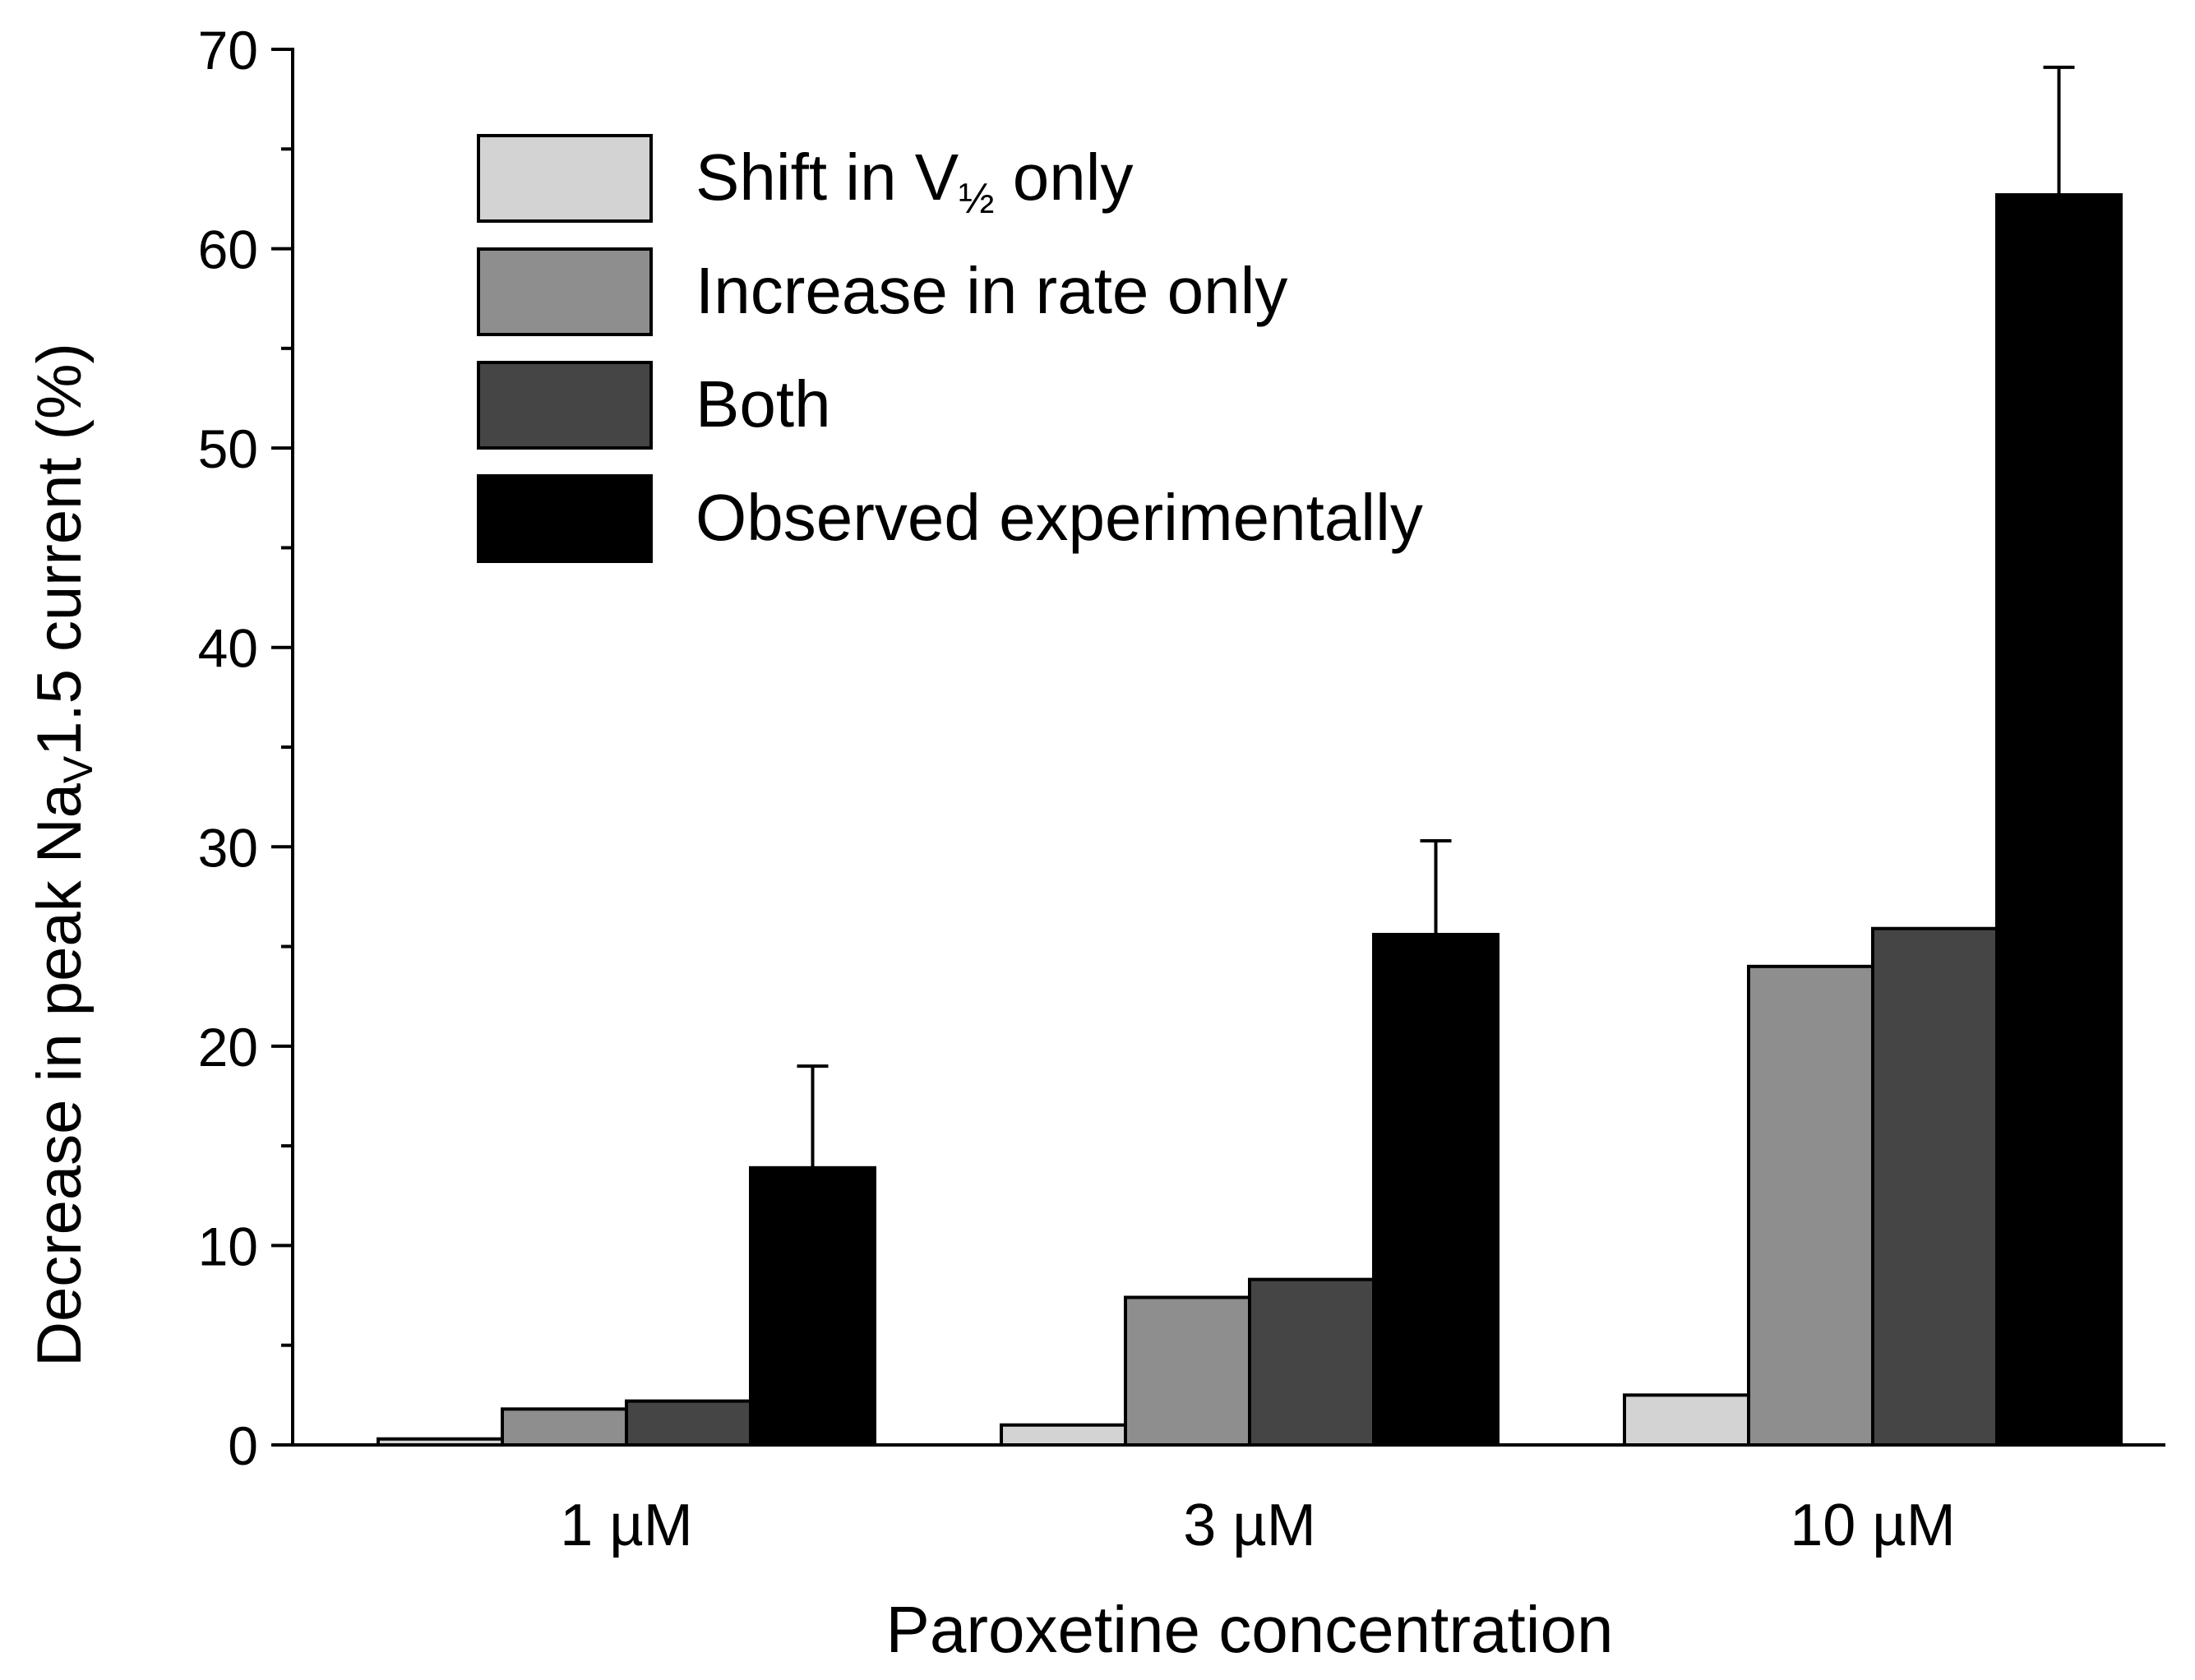 Image resolution: width=2195 pixels, height=1680 pixels. Describe the element at coordinates (1064, 177) in the screenshot. I see `legend-label-part: only` at that location.